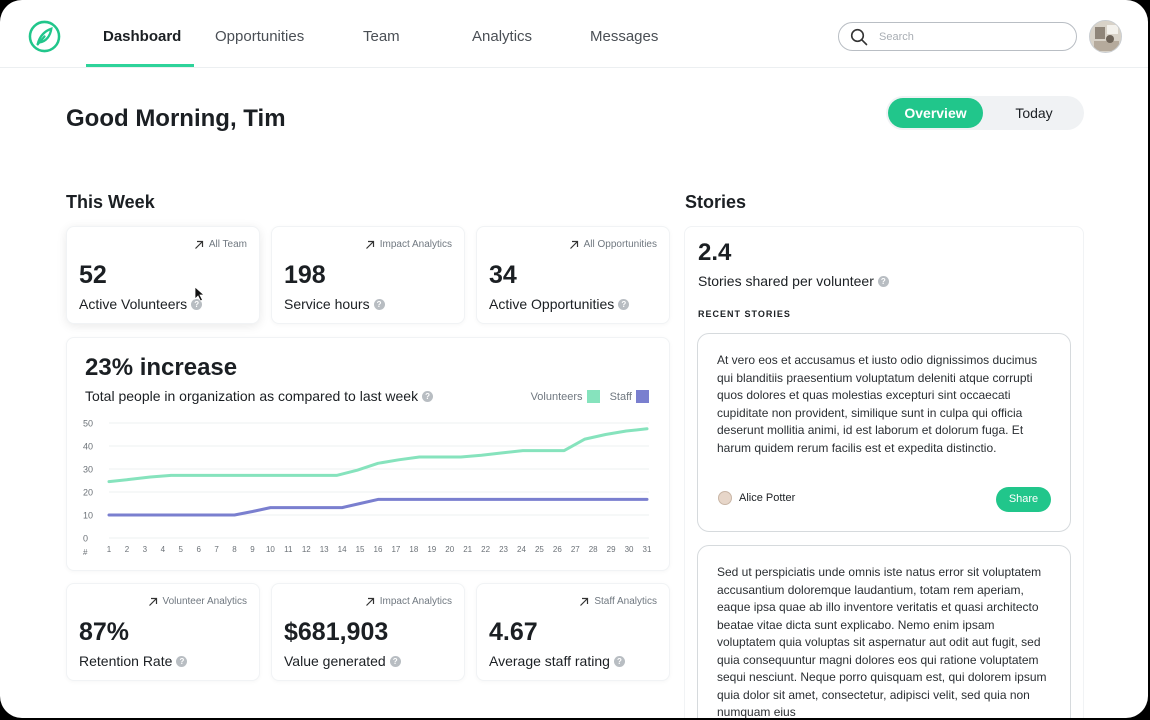 This screenshot has width=1150, height=720. Describe the element at coordinates (503, 275) in the screenshot. I see `card-value: 34` at that location.